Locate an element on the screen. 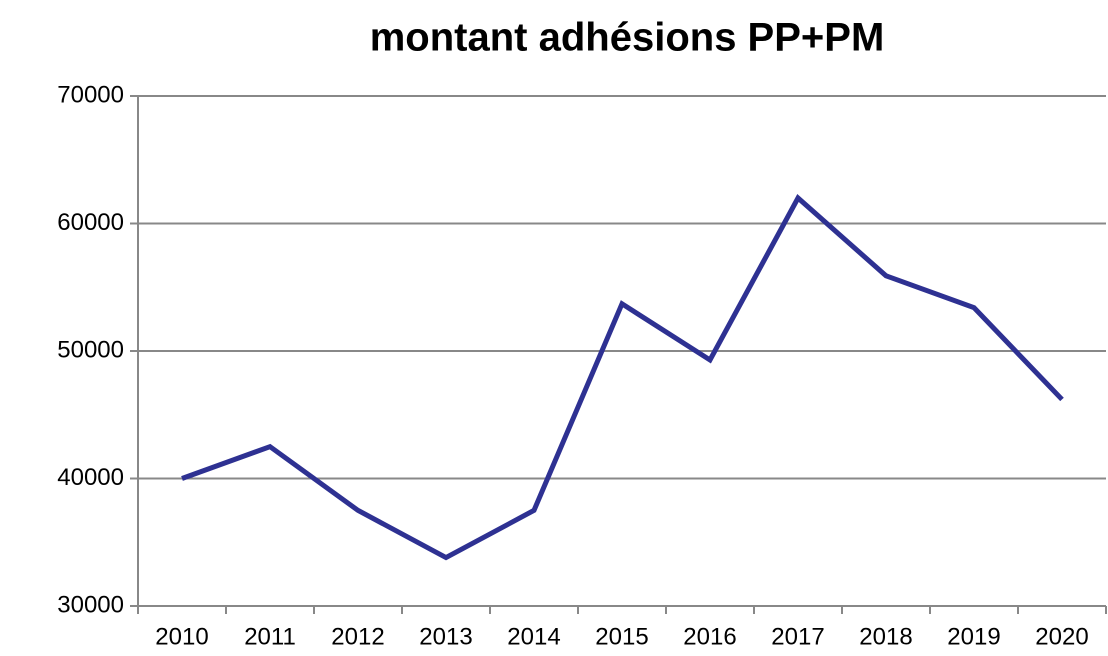  x-tick-label: 2017 is located at coordinates (797, 636).